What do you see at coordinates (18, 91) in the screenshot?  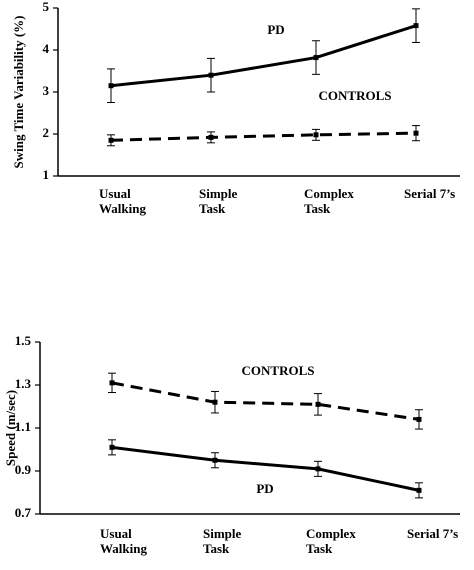 I see `y-axis-label: Swing Time Variability (%)` at bounding box center [18, 91].